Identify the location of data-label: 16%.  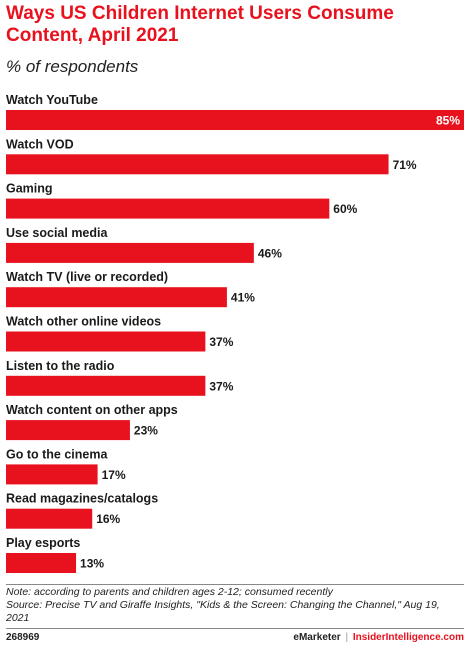
(108, 519).